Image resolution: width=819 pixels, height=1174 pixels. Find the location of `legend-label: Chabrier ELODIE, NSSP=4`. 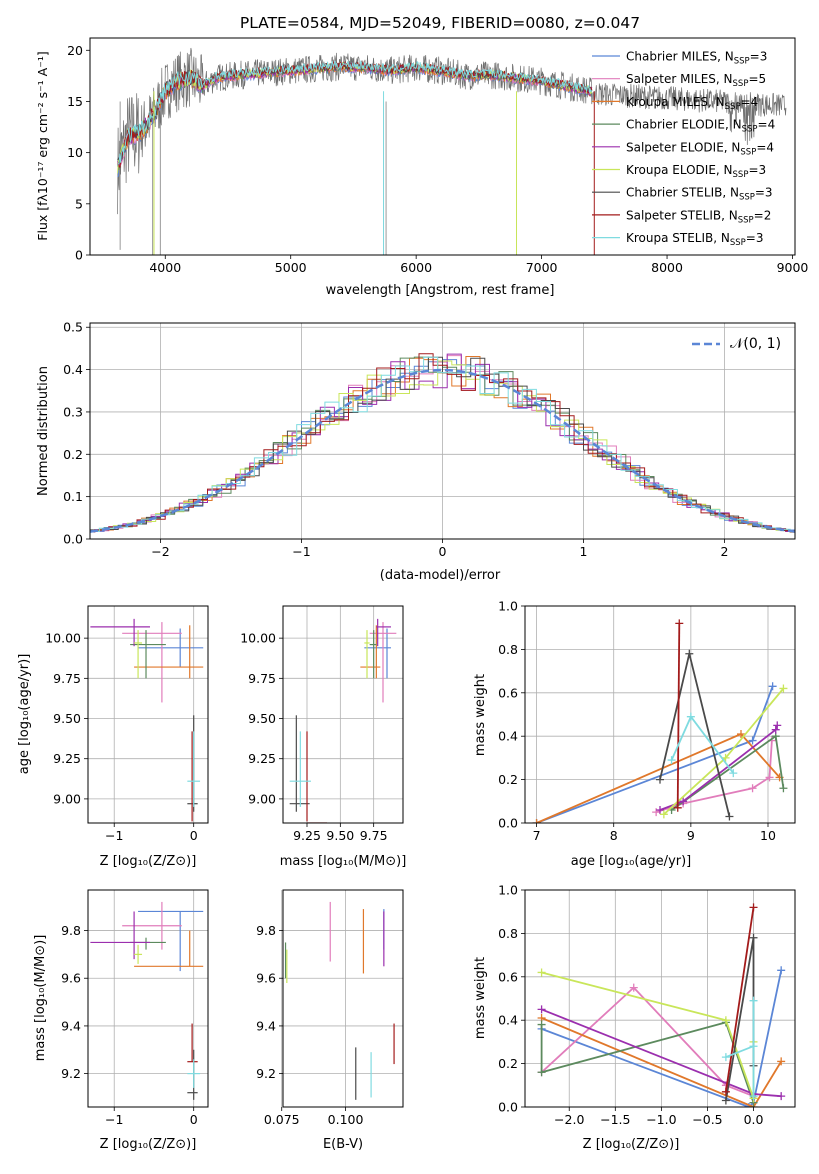

legend-label: Chabrier ELODIE, NSSP=4 is located at coordinates (700, 126).